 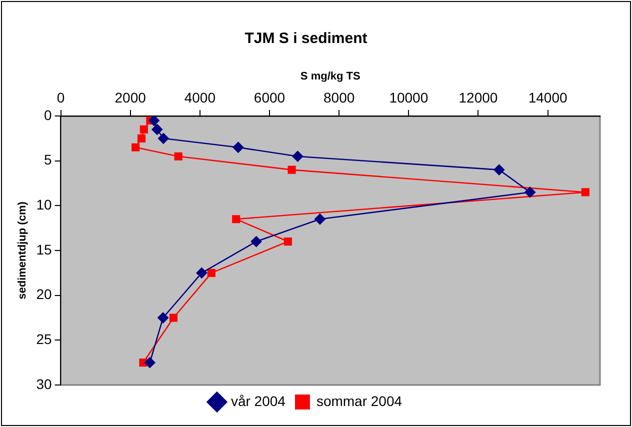 I want to click on y-tick-label: 25, so click(x=44, y=339).